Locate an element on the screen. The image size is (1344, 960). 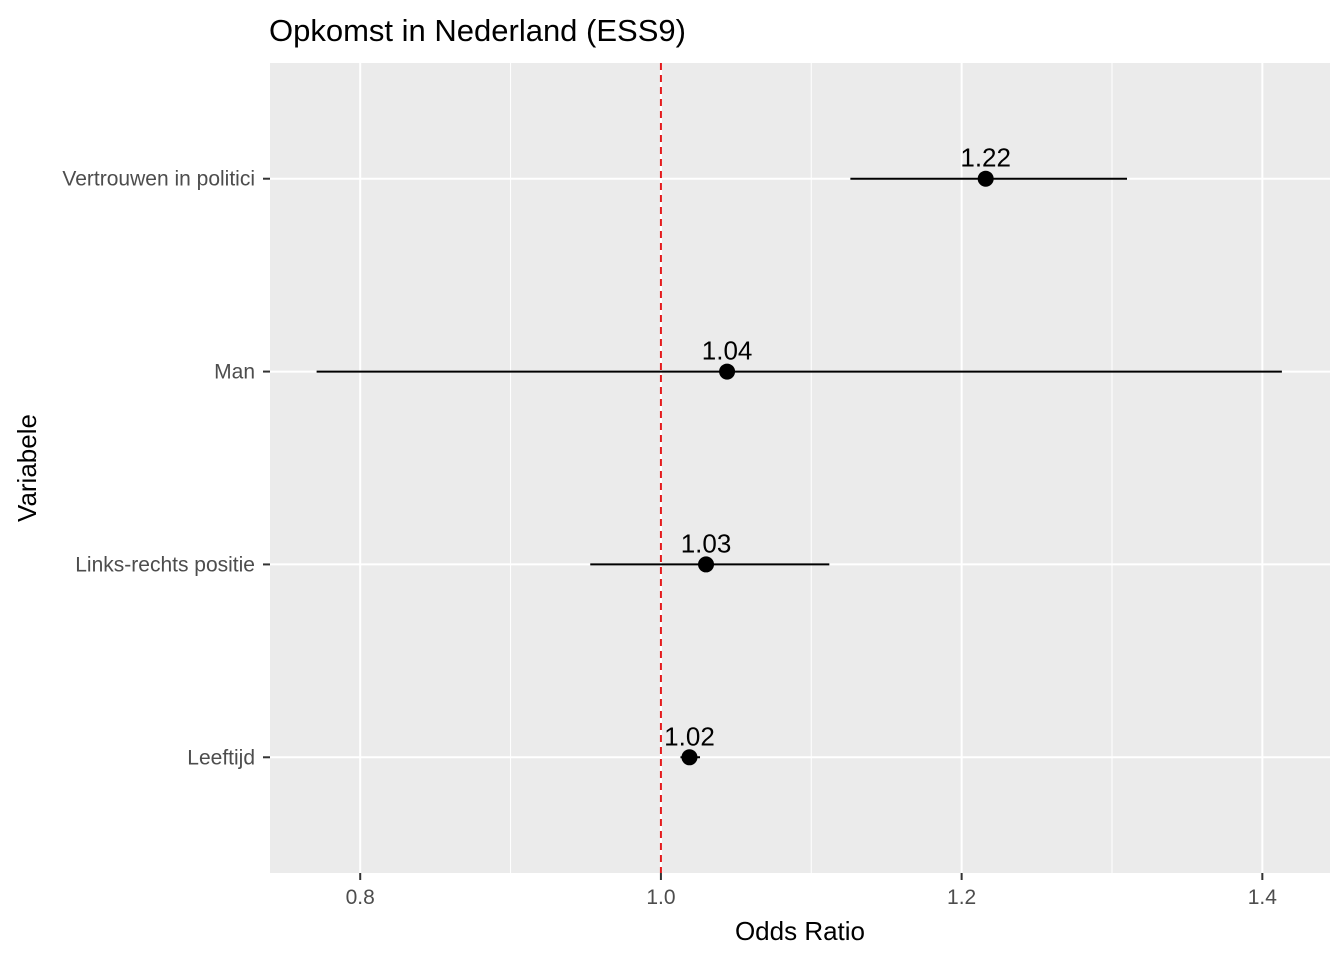
y-tick-label: Links-rechts positie is located at coordinates (165, 564).